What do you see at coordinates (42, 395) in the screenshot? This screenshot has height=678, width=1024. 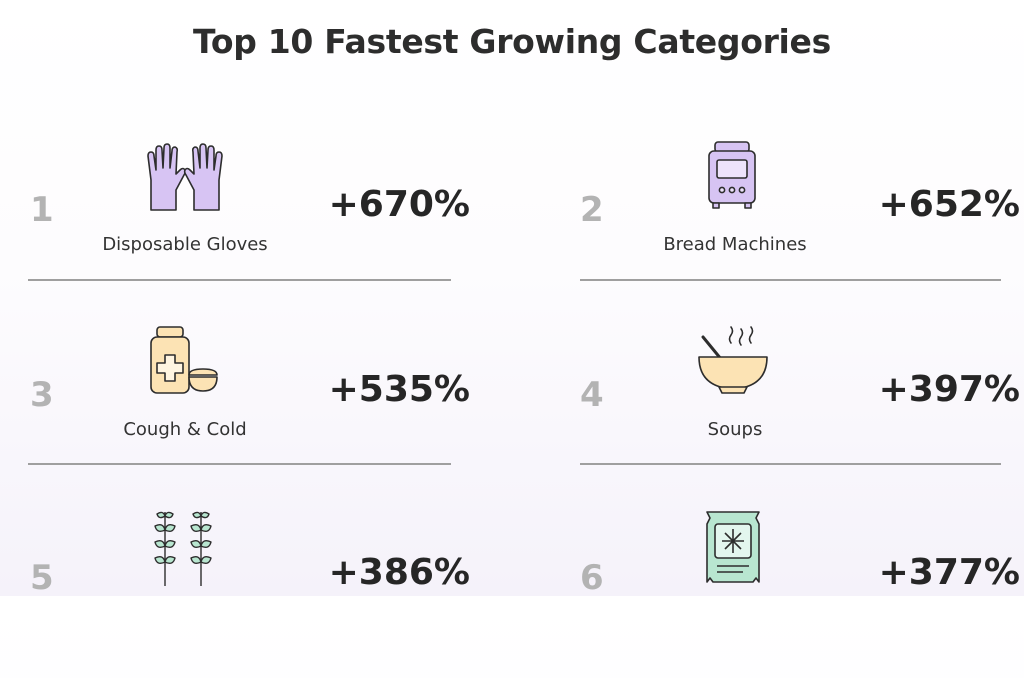 I see `rank-number: 3` at bounding box center [42, 395].